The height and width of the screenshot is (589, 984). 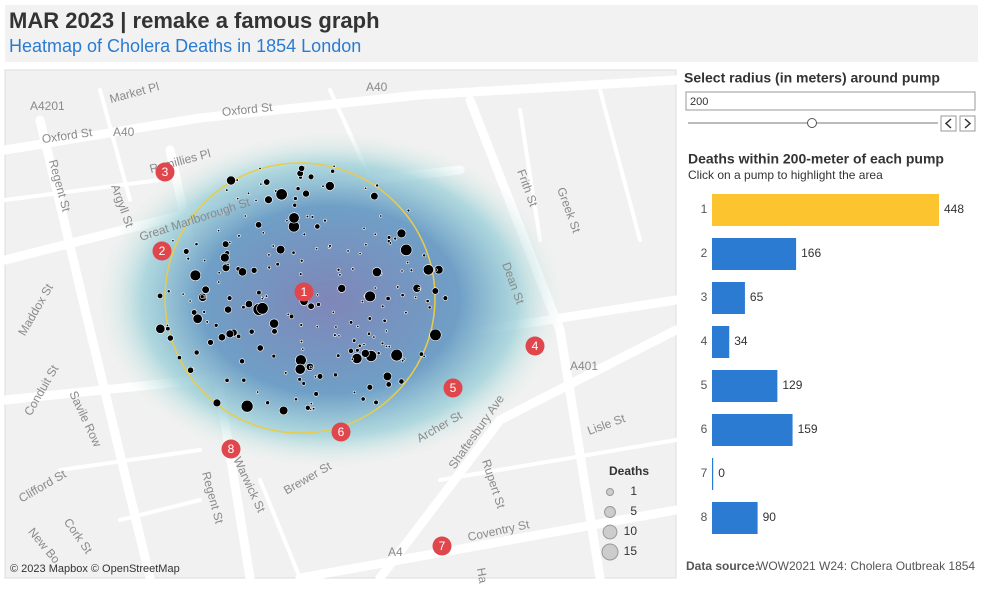 I want to click on value-label: 159, so click(x=808, y=429).